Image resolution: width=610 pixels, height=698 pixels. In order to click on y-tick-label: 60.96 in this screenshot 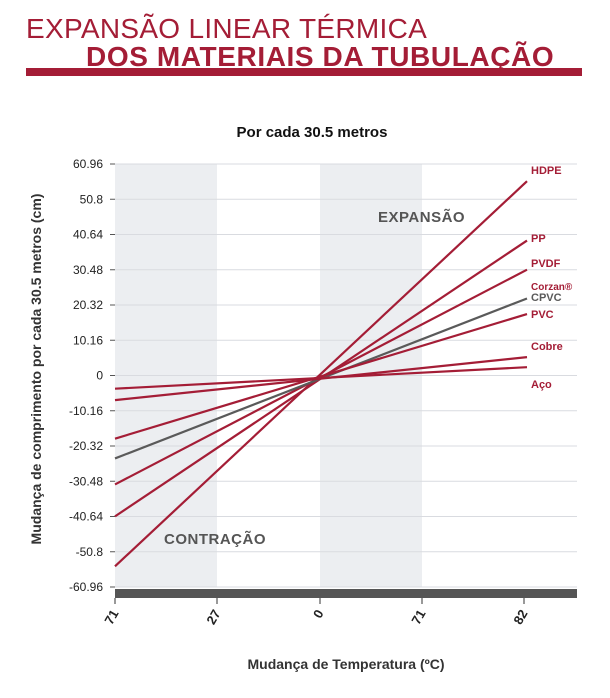, I will do `click(88, 164)`.